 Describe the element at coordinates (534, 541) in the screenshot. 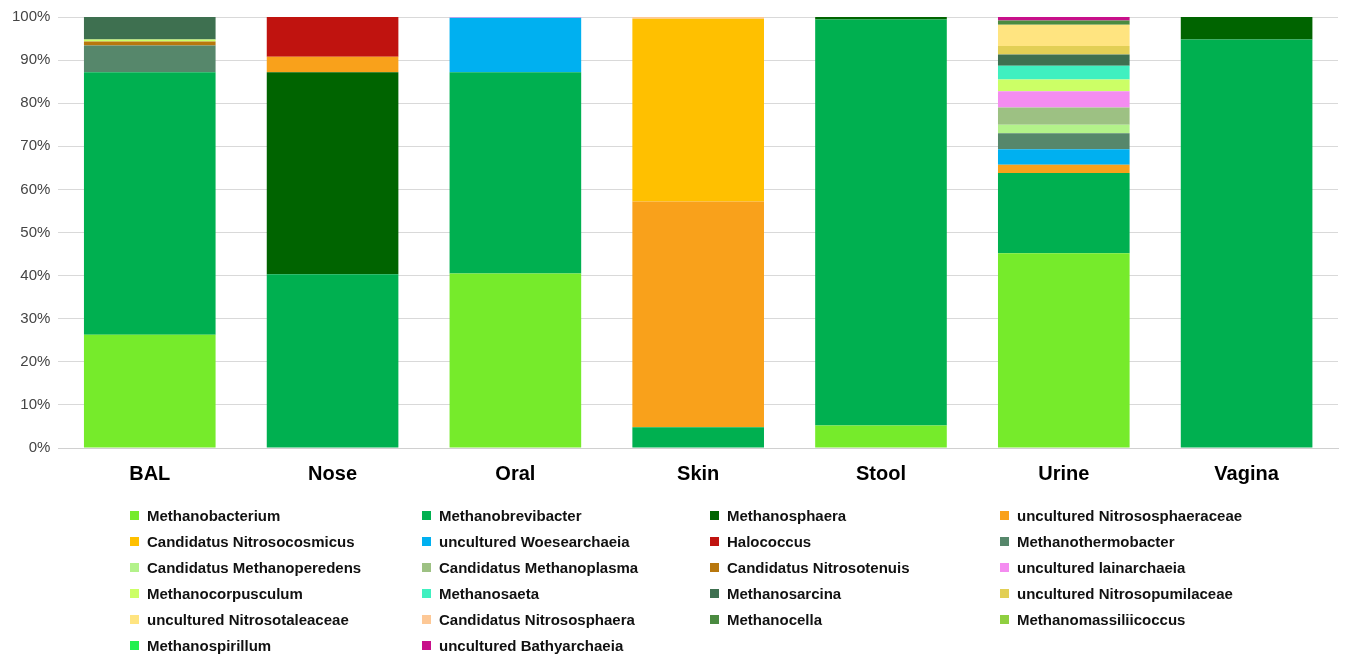

I see `legend-label: uncultured Woesearchaeia` at that location.